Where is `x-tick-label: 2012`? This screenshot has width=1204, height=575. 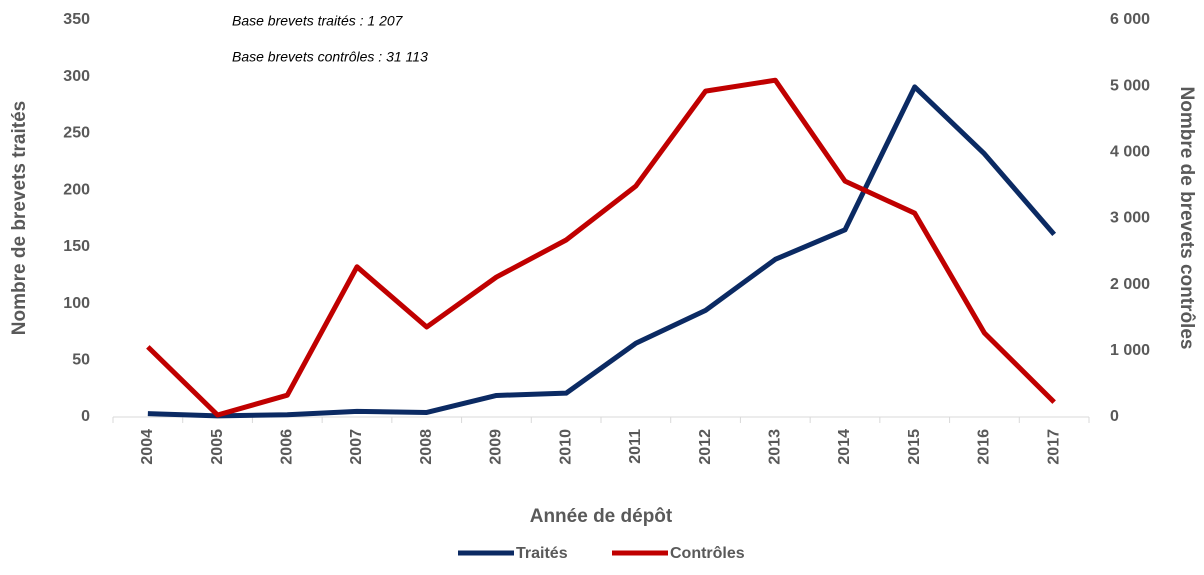
x-tick-label: 2012 is located at coordinates (705, 447).